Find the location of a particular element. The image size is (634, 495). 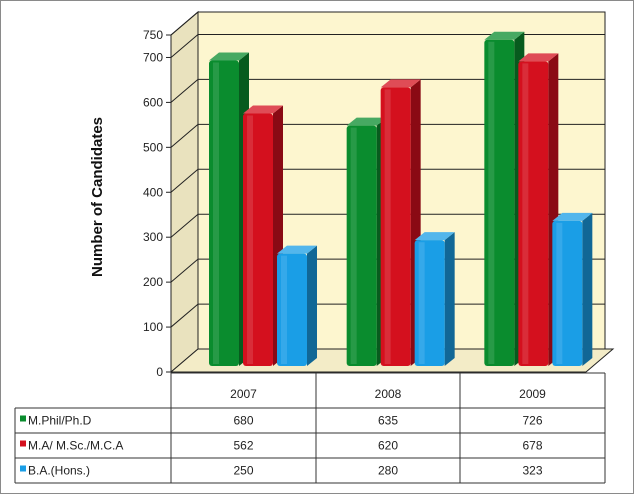

y-tick-label: 0 is located at coordinates (159, 372).